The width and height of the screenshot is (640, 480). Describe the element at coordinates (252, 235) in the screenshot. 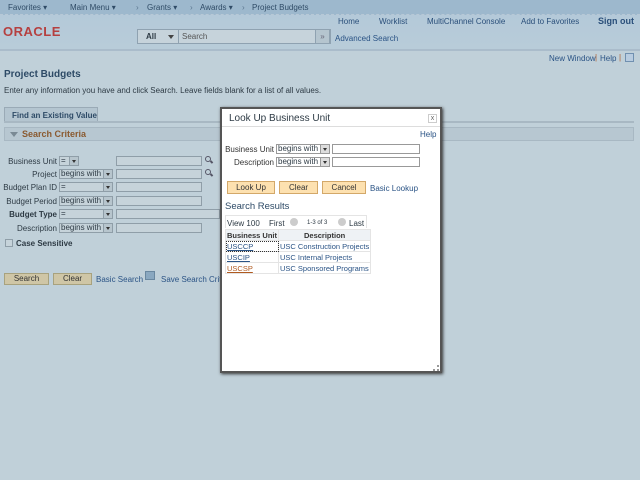

I see `col-business-unit: Business Unit` at that location.